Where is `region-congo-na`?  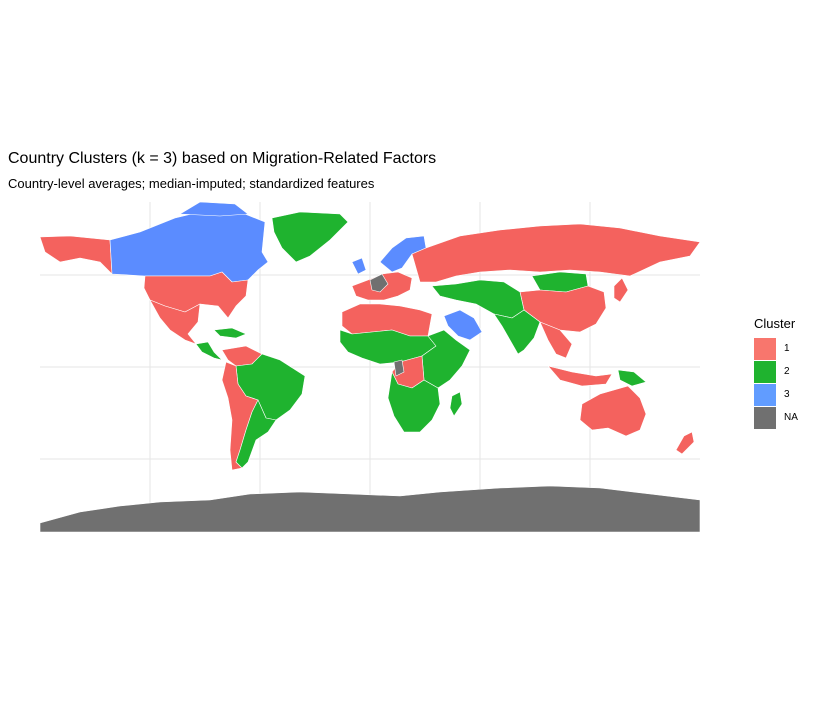
region-congo-na is located at coordinates (399, 368).